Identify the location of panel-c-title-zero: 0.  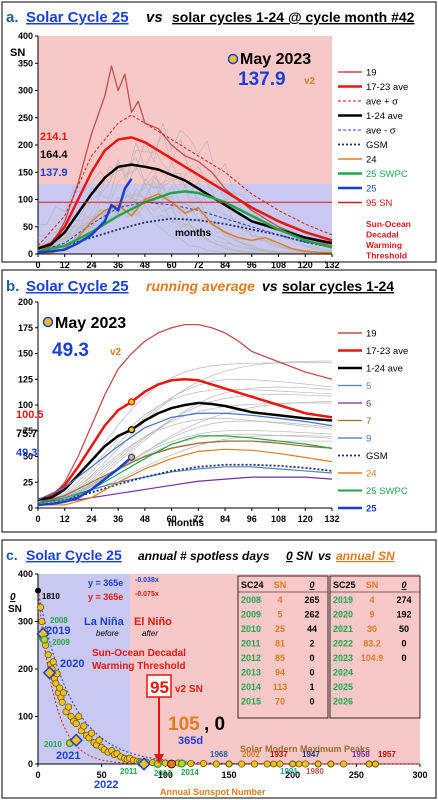
(289, 556).